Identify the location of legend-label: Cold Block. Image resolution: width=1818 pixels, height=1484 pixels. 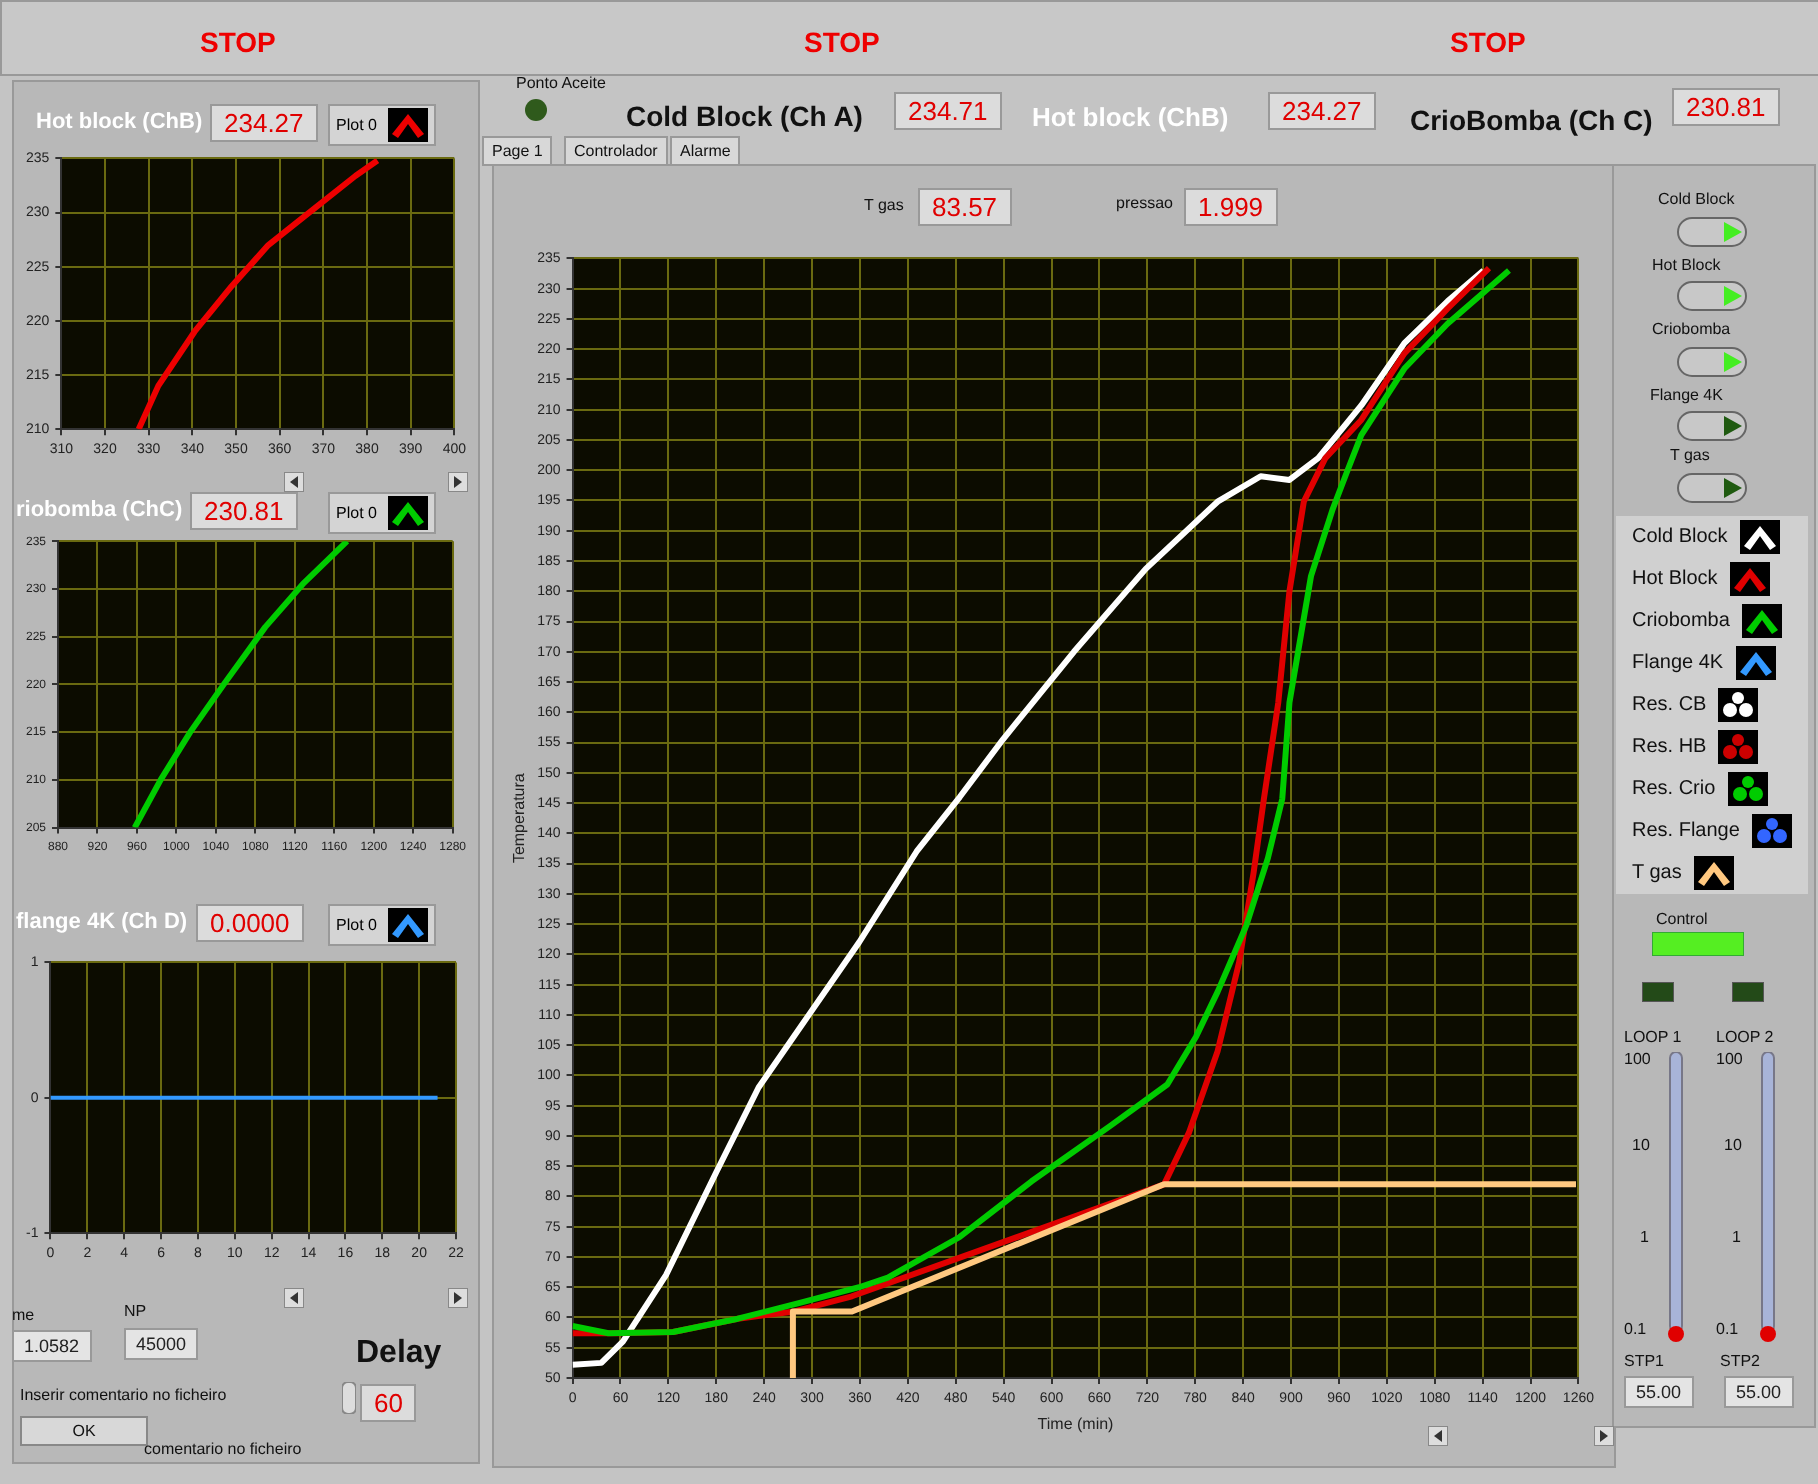
(1680, 537).